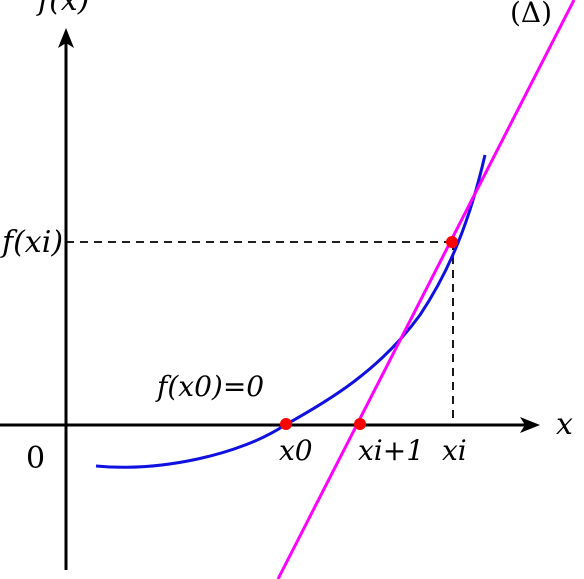 This screenshot has width=584, height=579. What do you see at coordinates (35, 458) in the screenshot?
I see `origin-label: 0` at bounding box center [35, 458].